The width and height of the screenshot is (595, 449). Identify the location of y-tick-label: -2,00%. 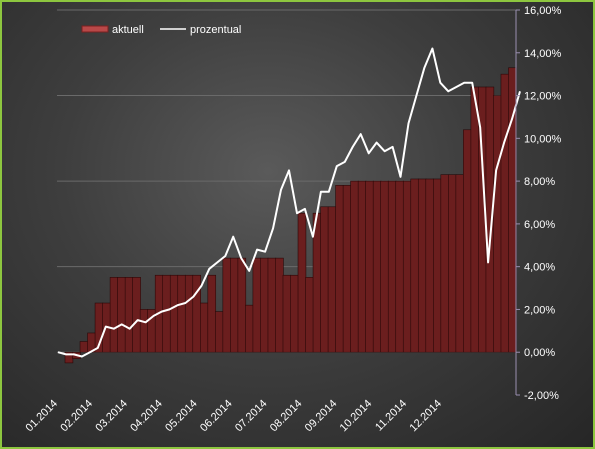
(541, 396).